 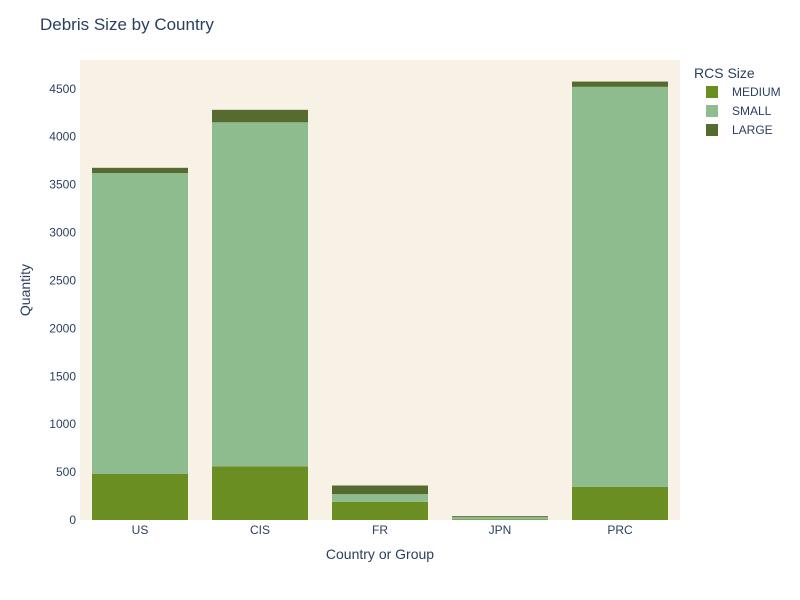 What do you see at coordinates (62, 376) in the screenshot?
I see `y-tick-label: 1500` at bounding box center [62, 376].